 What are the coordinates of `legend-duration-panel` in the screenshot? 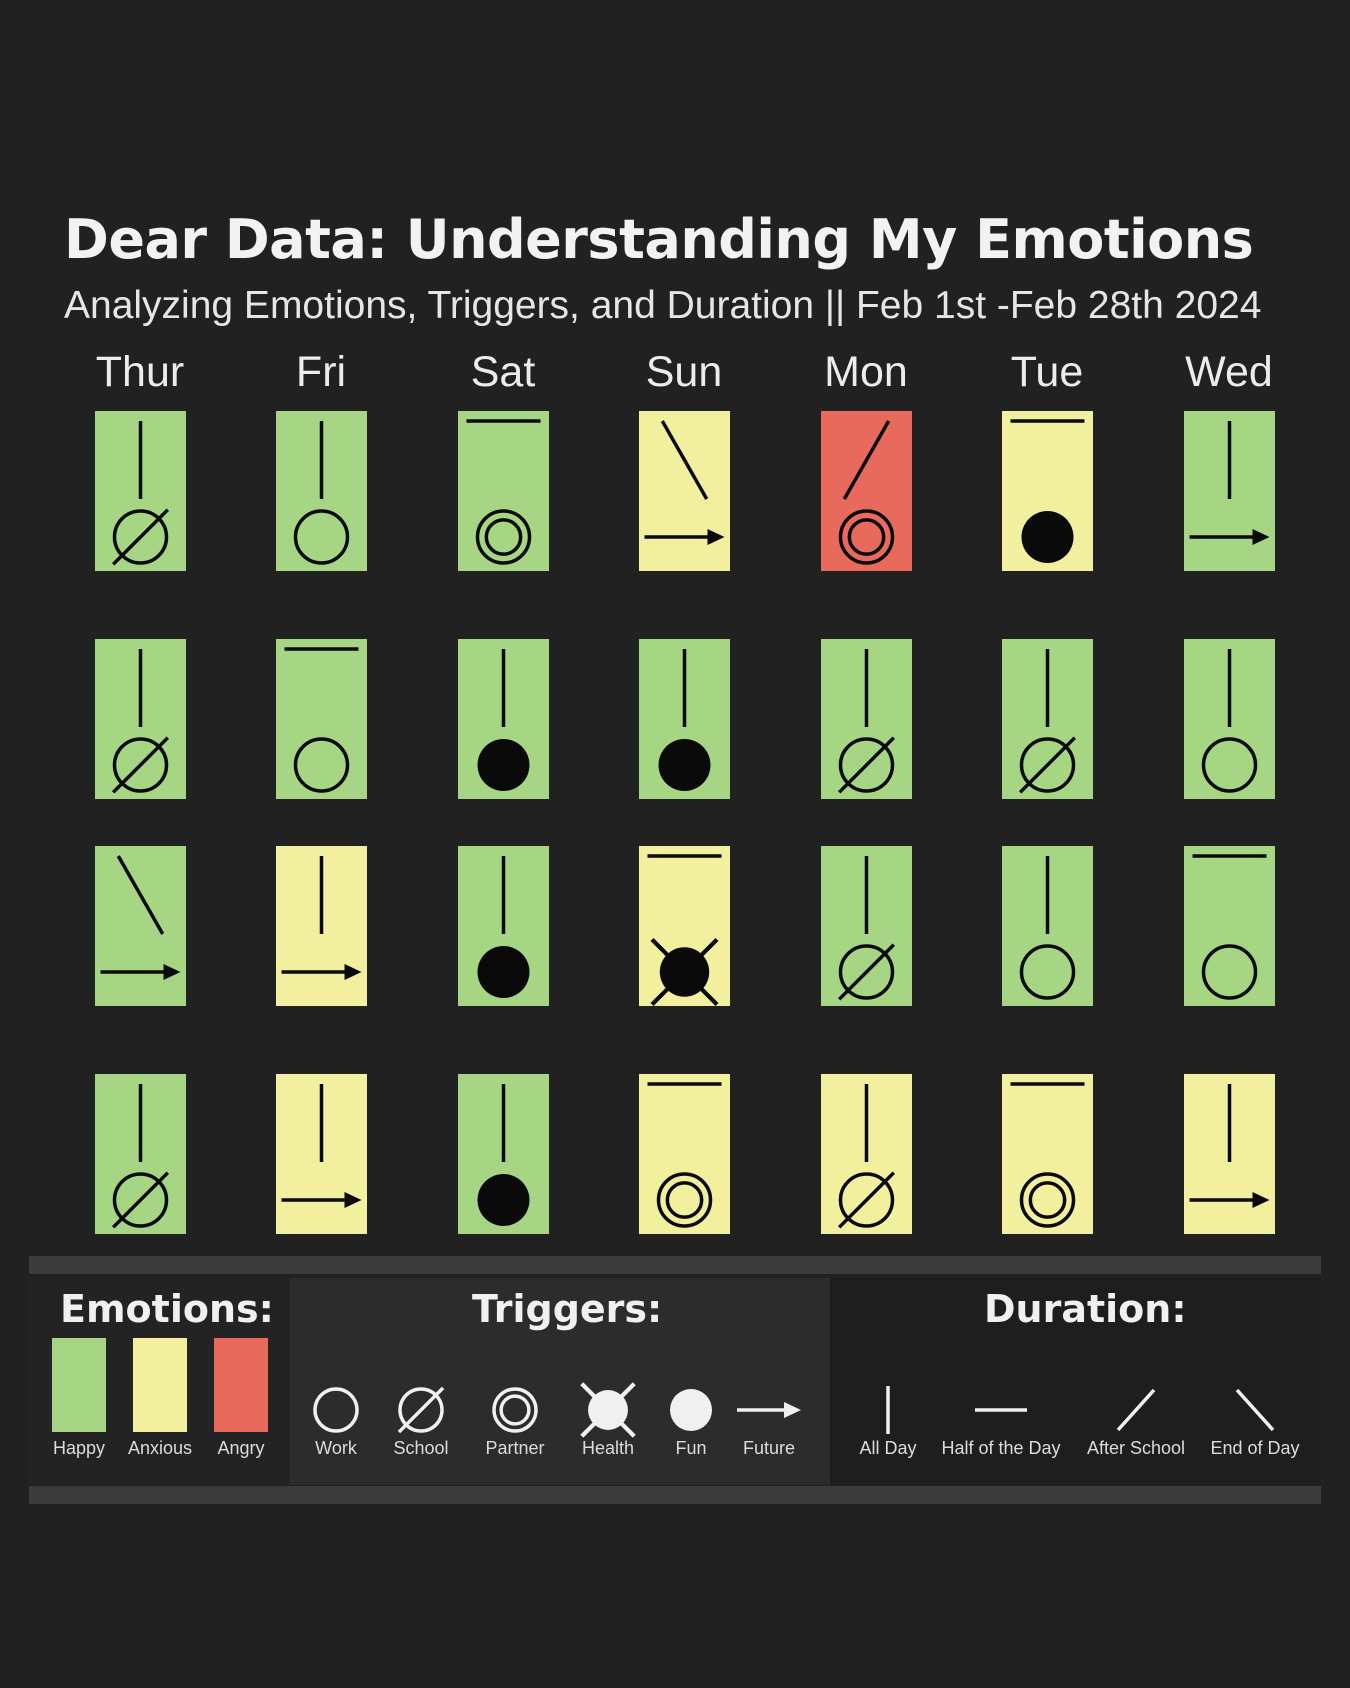 It's located at (1075, 1381).